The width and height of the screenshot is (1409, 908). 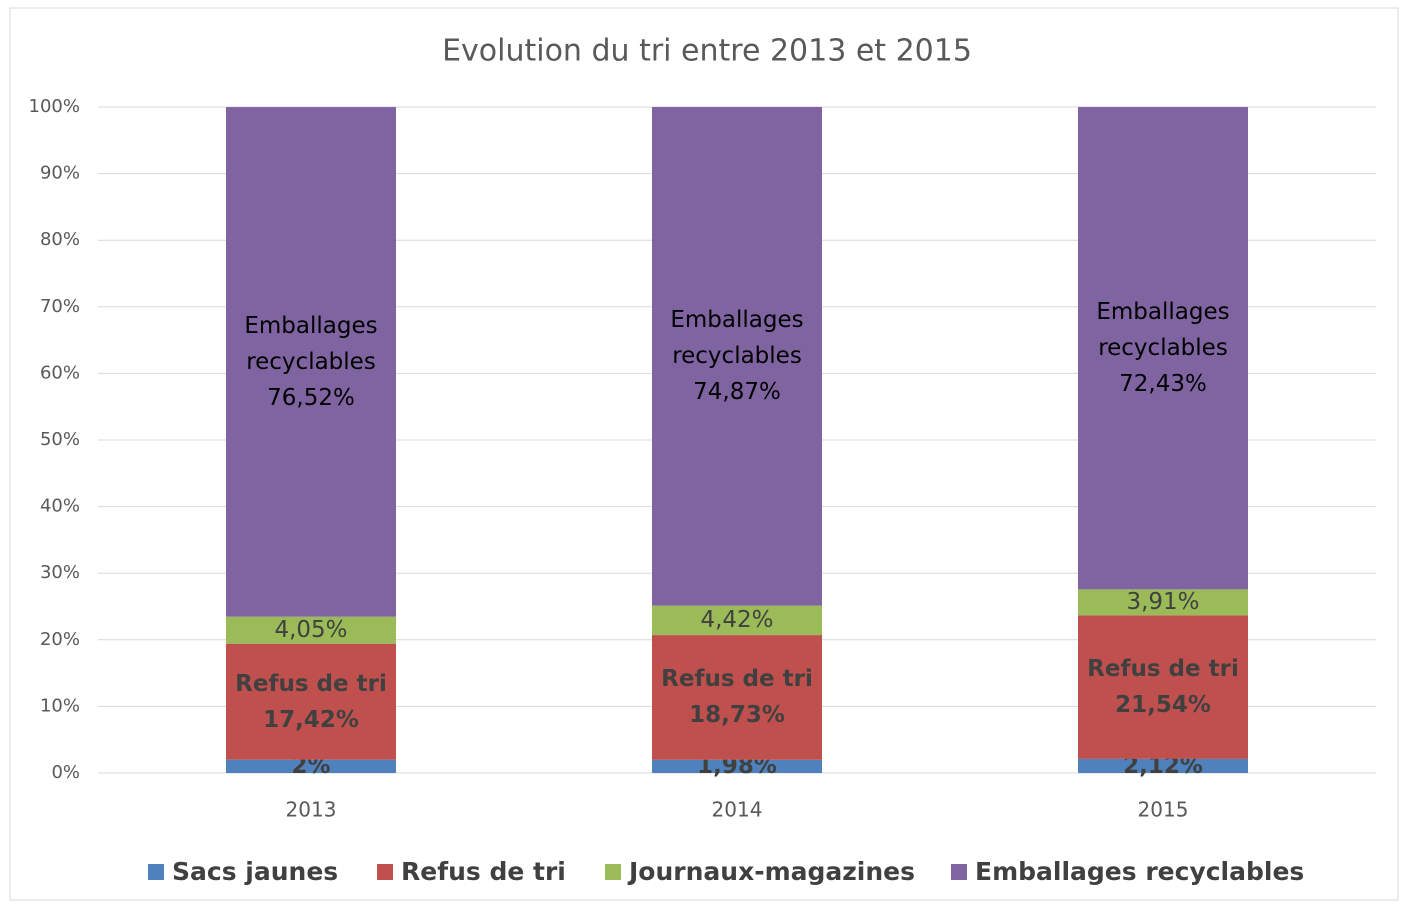 What do you see at coordinates (65, 772) in the screenshot?
I see `y-tick-label: 0%` at bounding box center [65, 772].